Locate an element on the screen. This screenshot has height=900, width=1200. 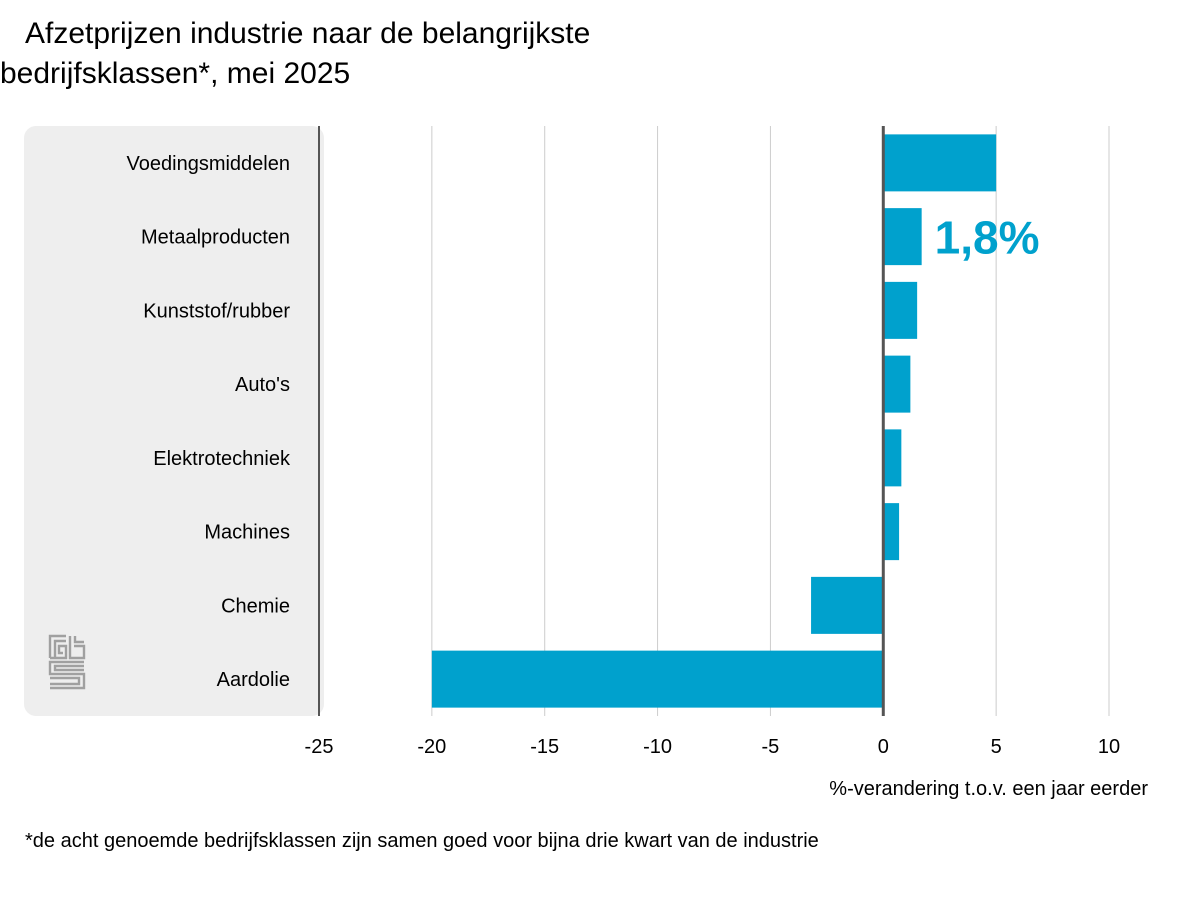
category-label: Elektrotechniek is located at coordinates (222, 459).